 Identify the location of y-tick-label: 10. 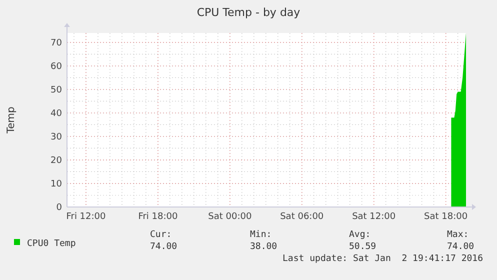
(56, 184).